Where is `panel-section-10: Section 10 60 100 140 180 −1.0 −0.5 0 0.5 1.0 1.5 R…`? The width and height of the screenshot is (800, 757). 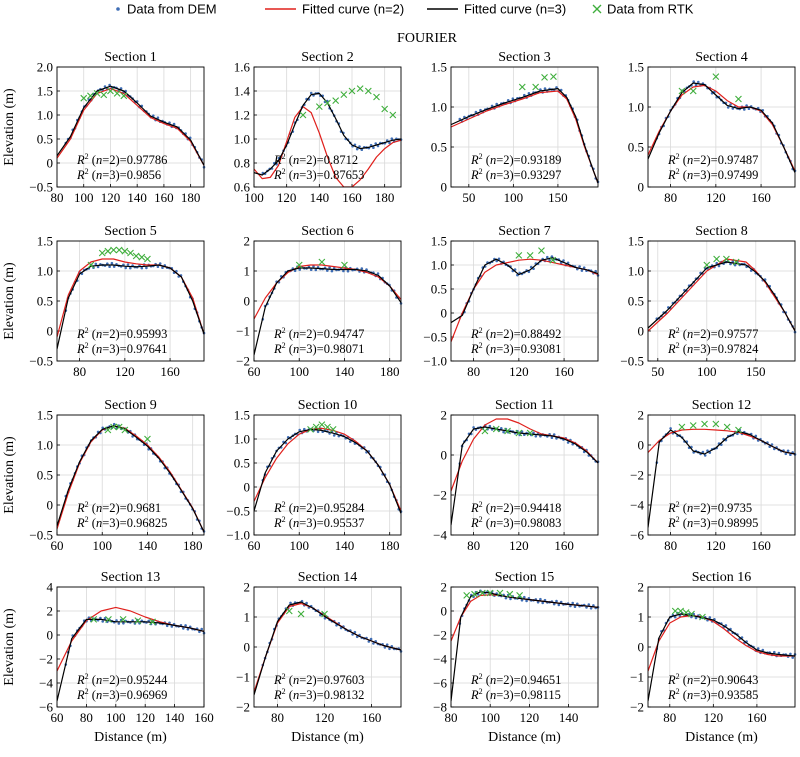
panel-section-10: Section 10 60 100 140 180 −1.0 −0.5 0 0.5 1.0 1.5 R… is located at coordinates (314, 475).